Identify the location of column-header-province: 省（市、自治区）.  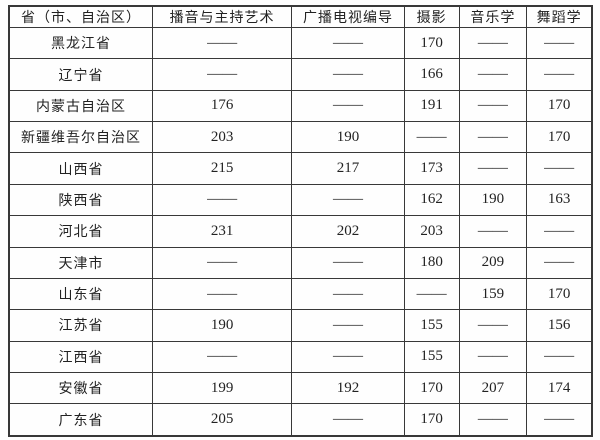
(80, 16).